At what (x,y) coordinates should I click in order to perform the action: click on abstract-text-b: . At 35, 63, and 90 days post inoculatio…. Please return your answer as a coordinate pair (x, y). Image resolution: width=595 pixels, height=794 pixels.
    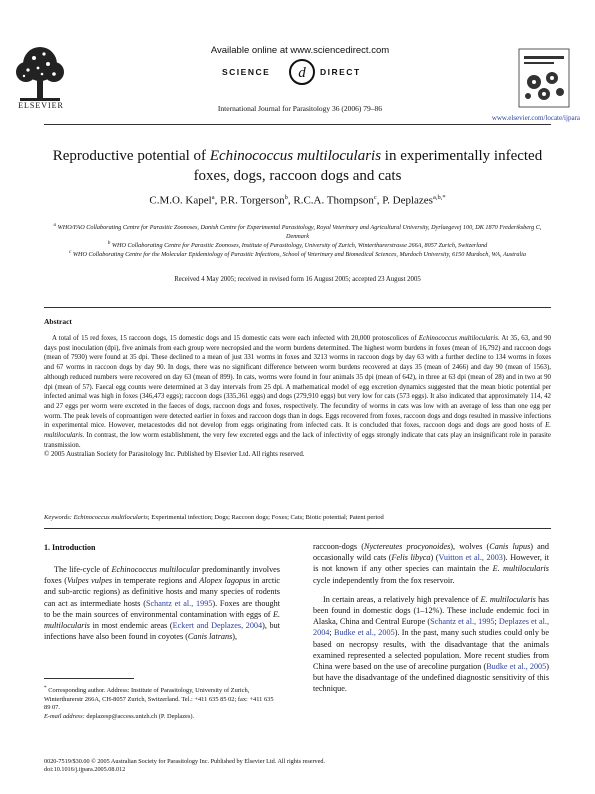
    Looking at the image, I should click on (297, 382).